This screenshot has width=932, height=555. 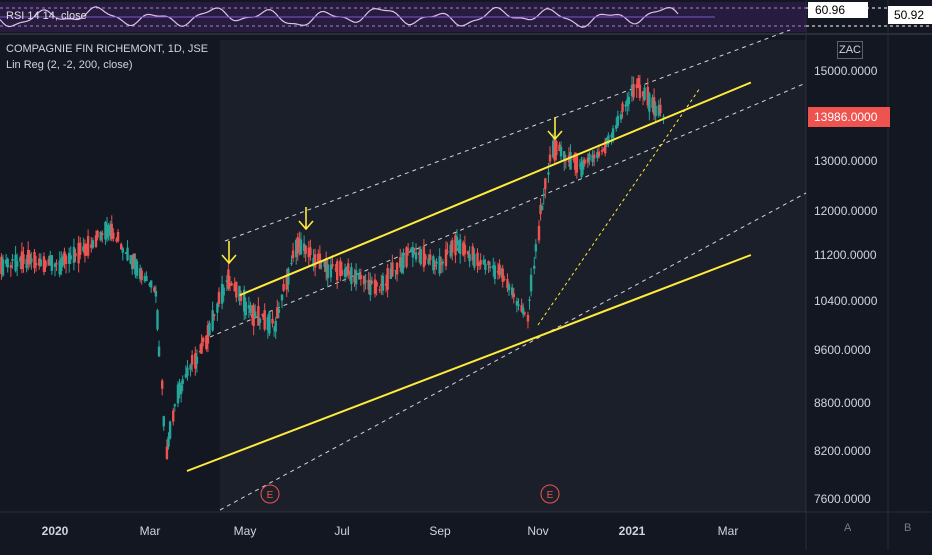 I want to click on indicator-label: Lin Reg (2, -2, 200, close), so click(x=69, y=65).